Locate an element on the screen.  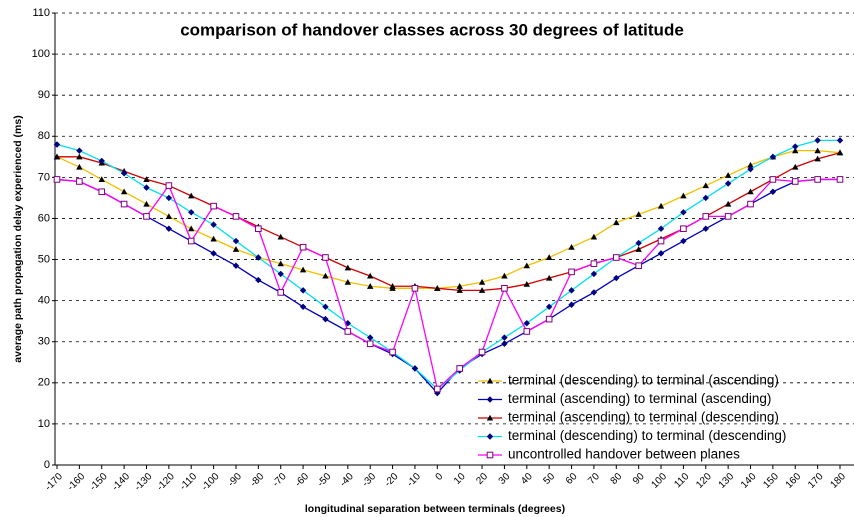
y-tick-label: 10 is located at coordinates (44, 424).